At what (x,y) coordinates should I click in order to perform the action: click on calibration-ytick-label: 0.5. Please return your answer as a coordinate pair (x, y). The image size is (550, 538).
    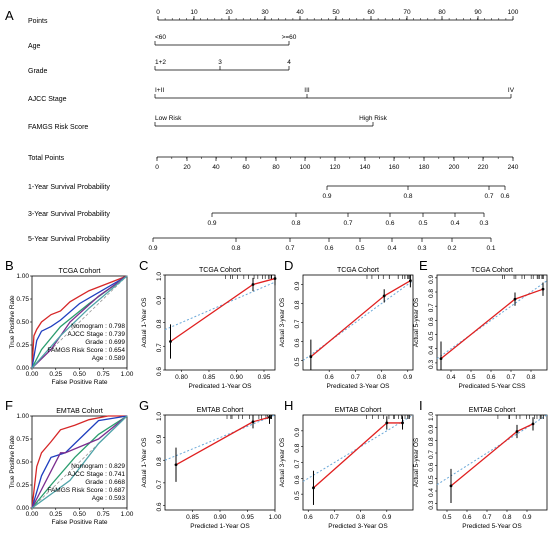
    Looking at the image, I should click on (431, 479).